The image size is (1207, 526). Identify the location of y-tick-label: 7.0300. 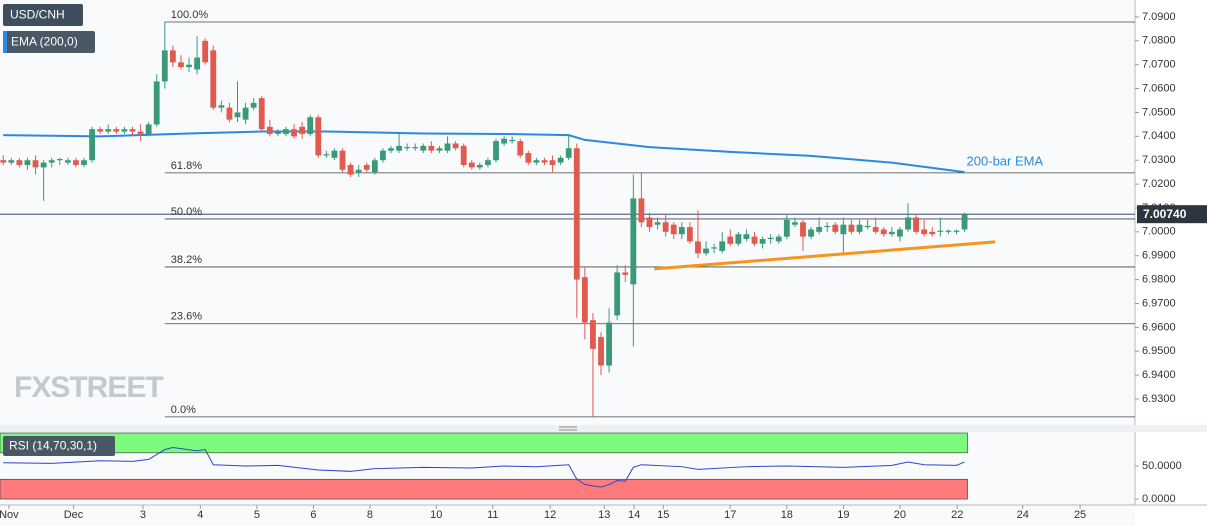
(1159, 160).